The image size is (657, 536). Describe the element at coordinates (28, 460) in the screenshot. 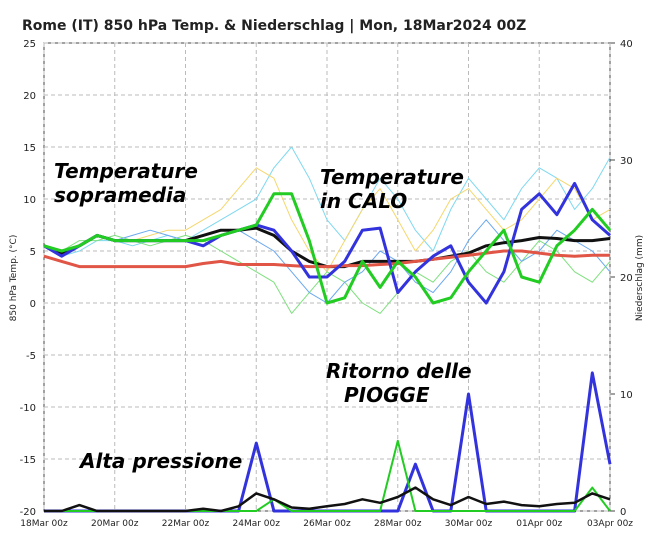

I see `y-tick-label: -15` at that location.